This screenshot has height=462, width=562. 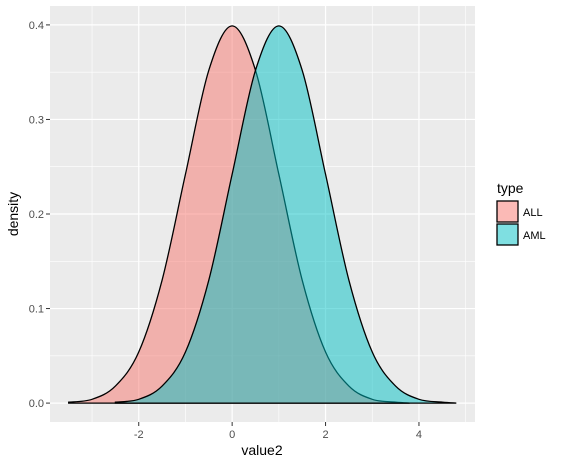 I want to click on y-axis-title: density, so click(x=13, y=214).